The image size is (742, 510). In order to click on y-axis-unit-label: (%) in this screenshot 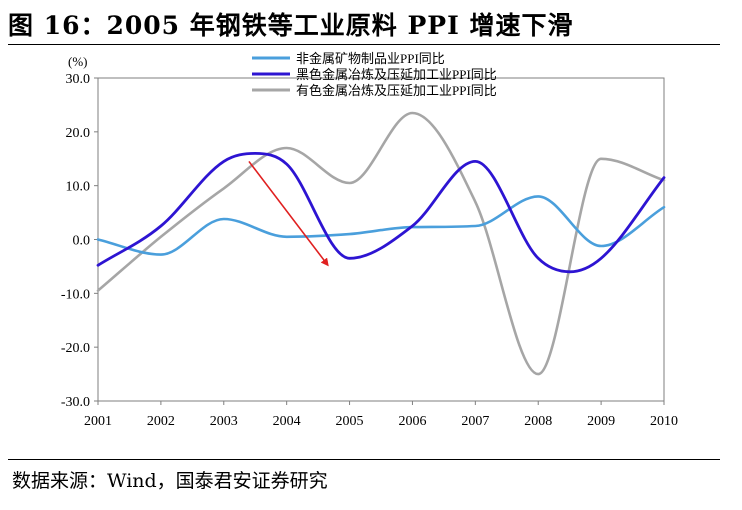, I will do `click(78, 61)`.